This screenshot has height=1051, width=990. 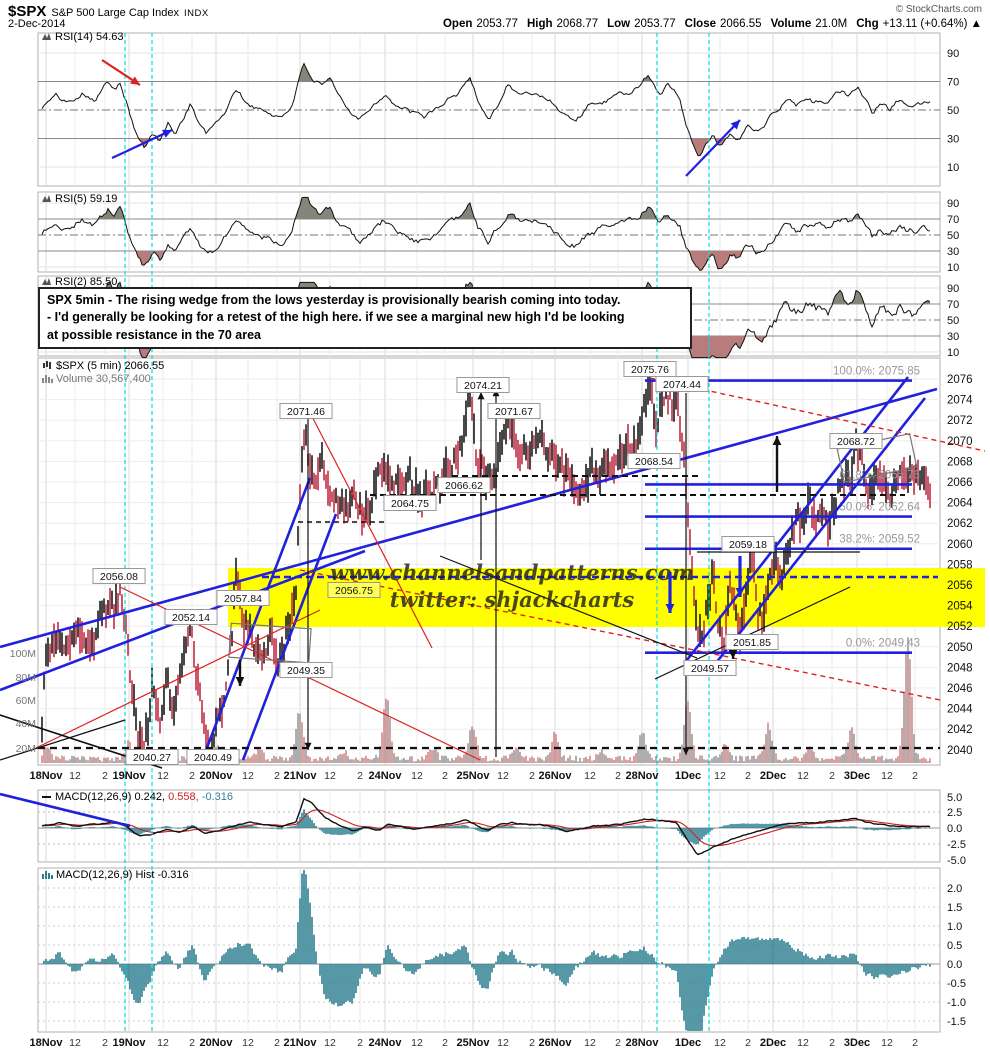 What do you see at coordinates (960, 442) in the screenshot?
I see `svg-text: 2070` at bounding box center [960, 442].